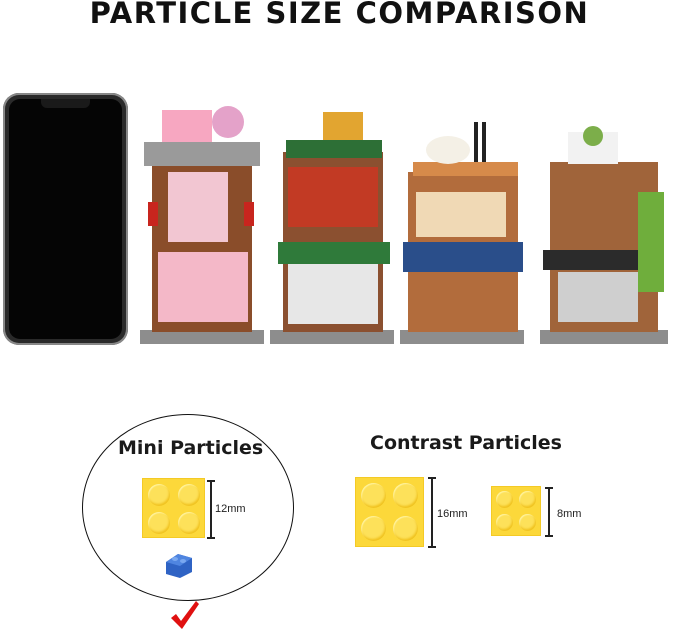  What do you see at coordinates (339, 15) in the screenshot?
I see `page-title: PARTICLE SIZE COMPARISON` at bounding box center [339, 15].